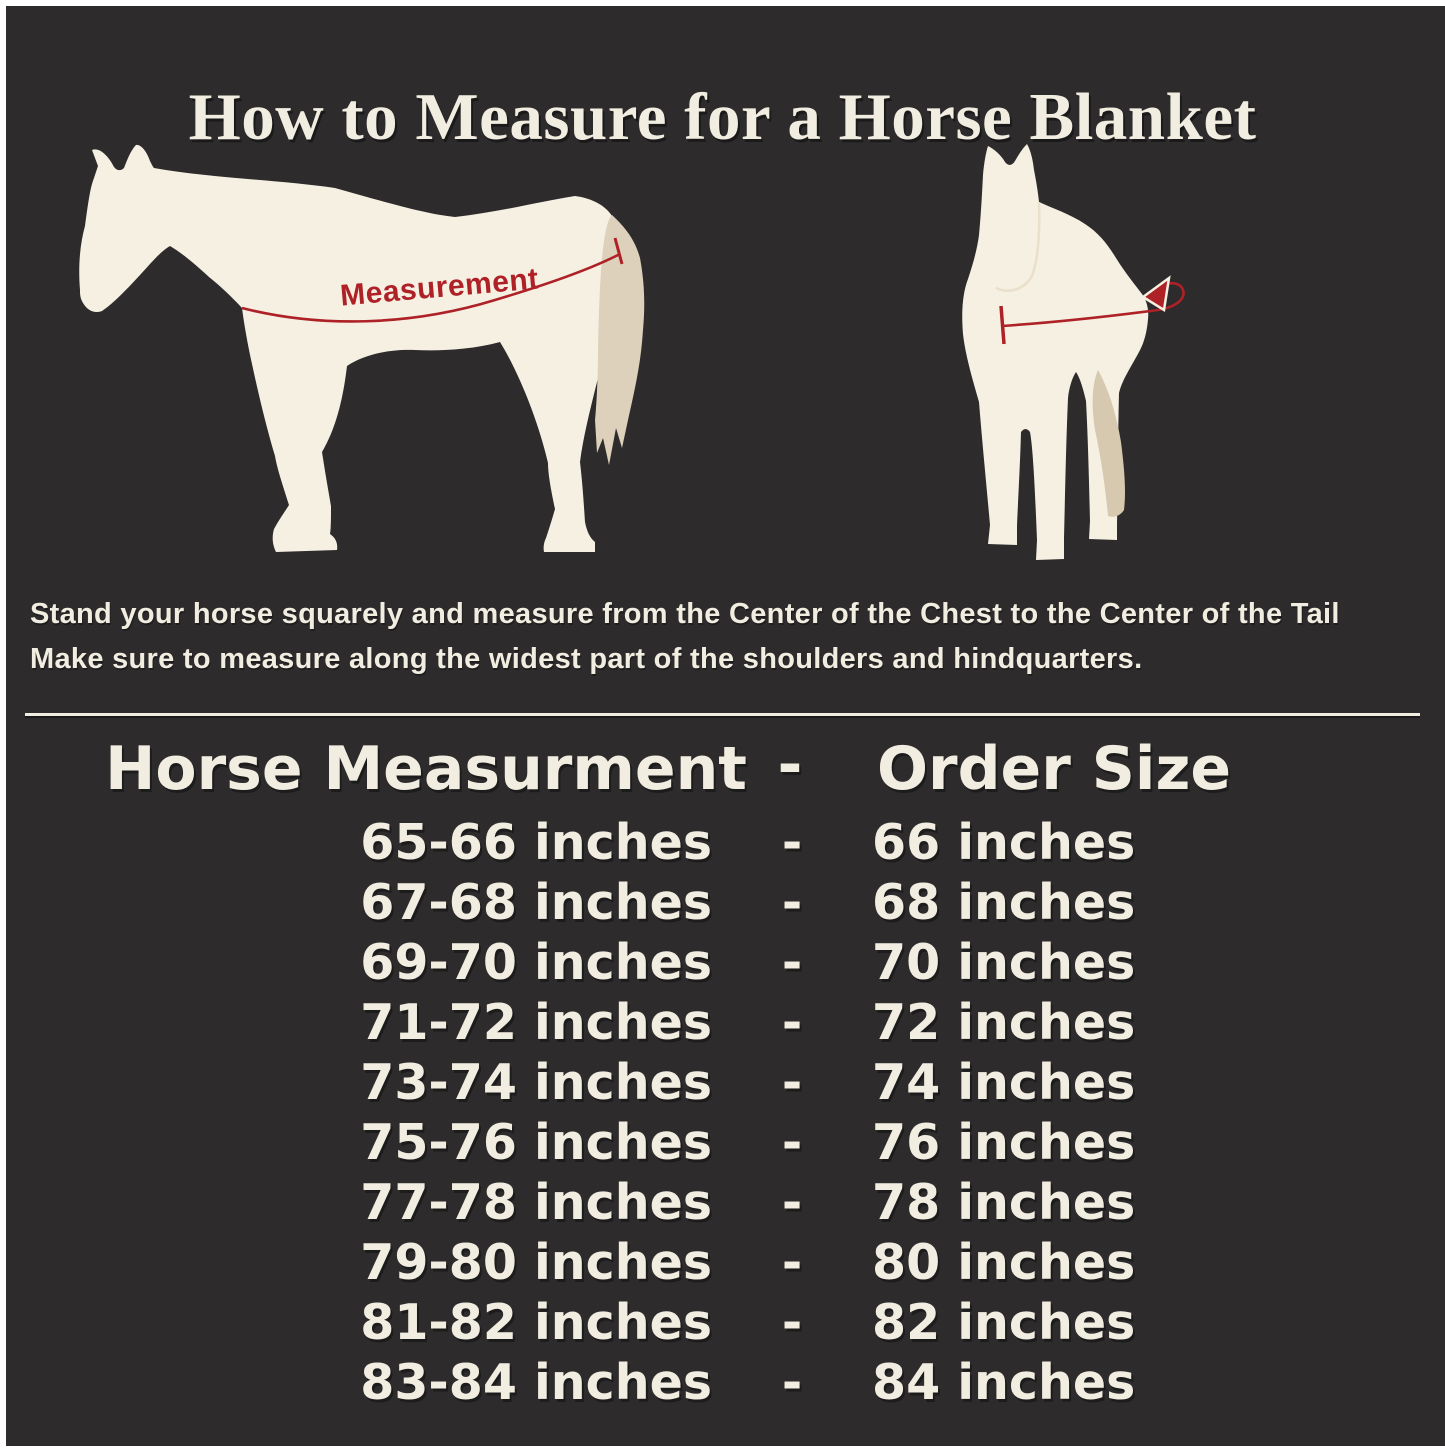  What do you see at coordinates (1155, 294) in the screenshot?
I see `girth-arrowhead` at bounding box center [1155, 294].